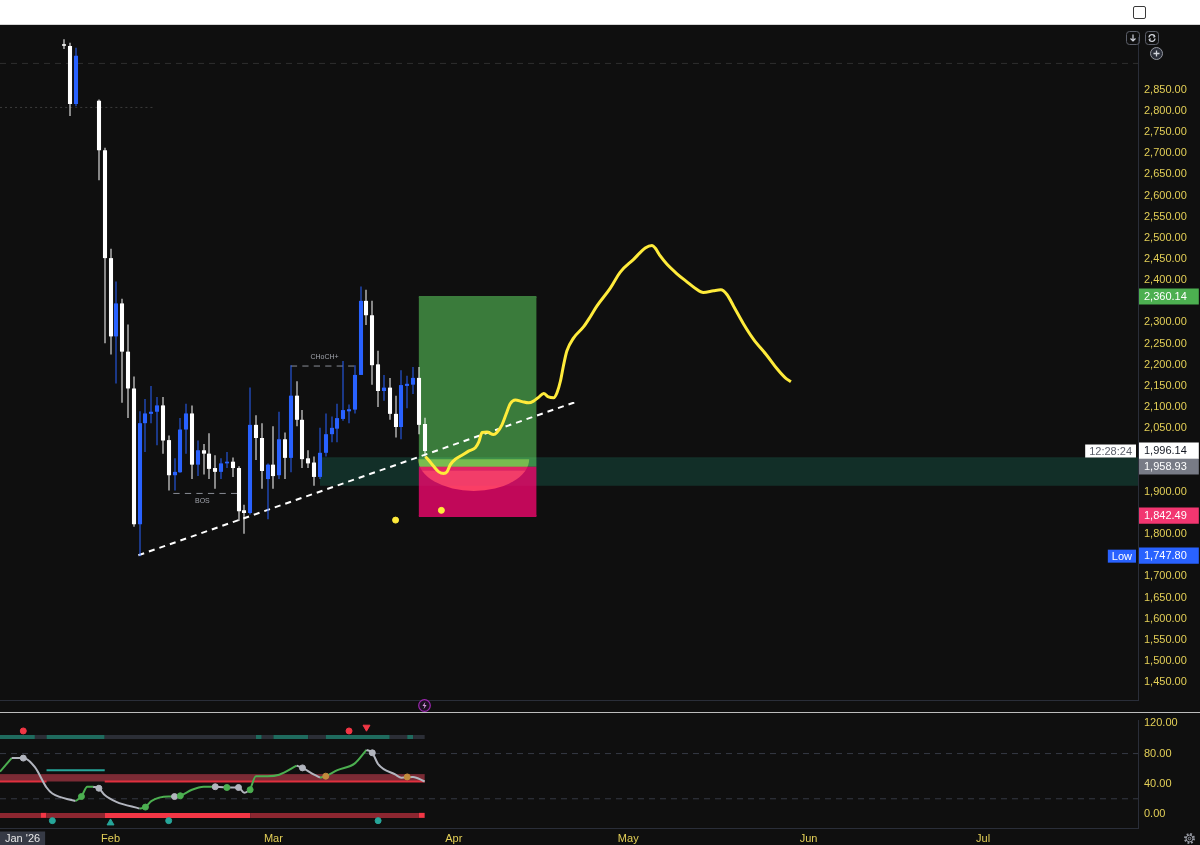 The height and width of the screenshot is (845, 1200). Describe the element at coordinates (1165, 279) in the screenshot. I see `y-tick-label: 2,400.00` at that location.